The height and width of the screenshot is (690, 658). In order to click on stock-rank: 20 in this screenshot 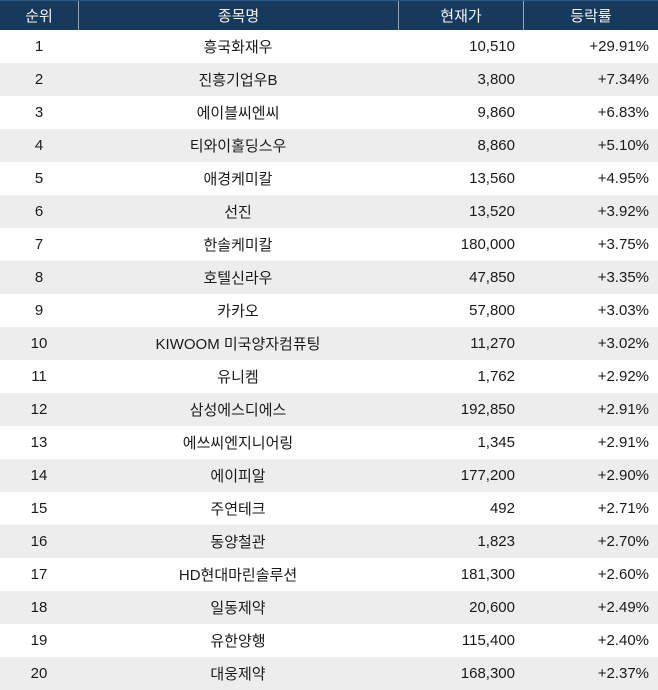, I will do `click(39, 673)`.